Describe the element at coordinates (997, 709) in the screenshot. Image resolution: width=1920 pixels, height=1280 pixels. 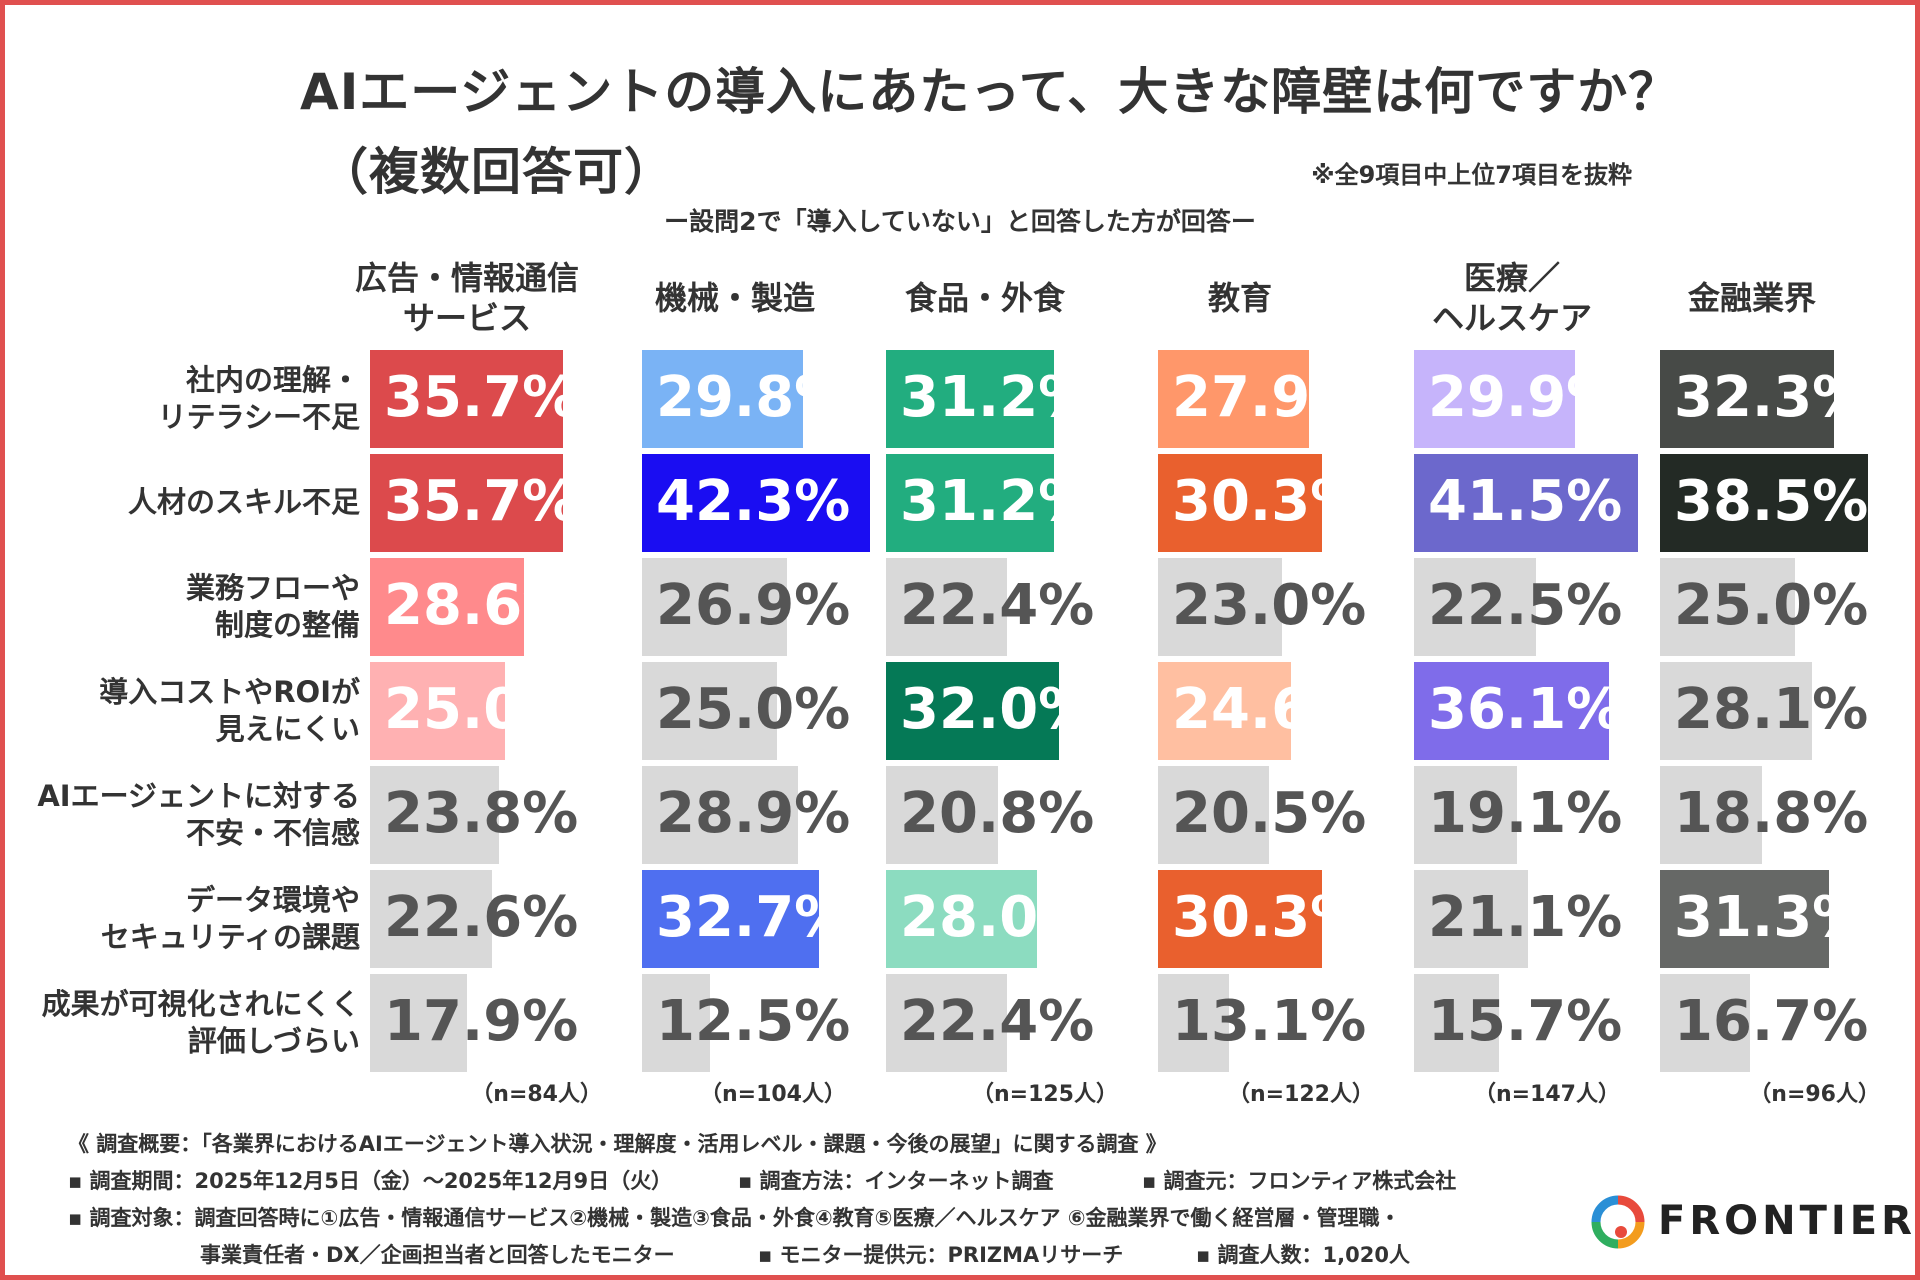
I see `bar-value-label: 32.0%` at that location.